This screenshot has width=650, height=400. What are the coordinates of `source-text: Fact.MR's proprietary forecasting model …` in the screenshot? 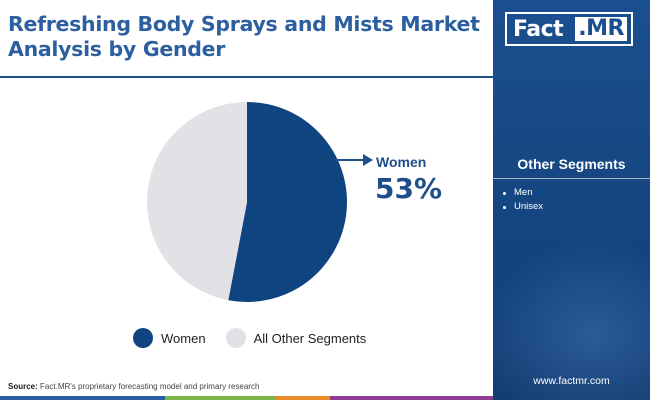 It's located at (150, 386).